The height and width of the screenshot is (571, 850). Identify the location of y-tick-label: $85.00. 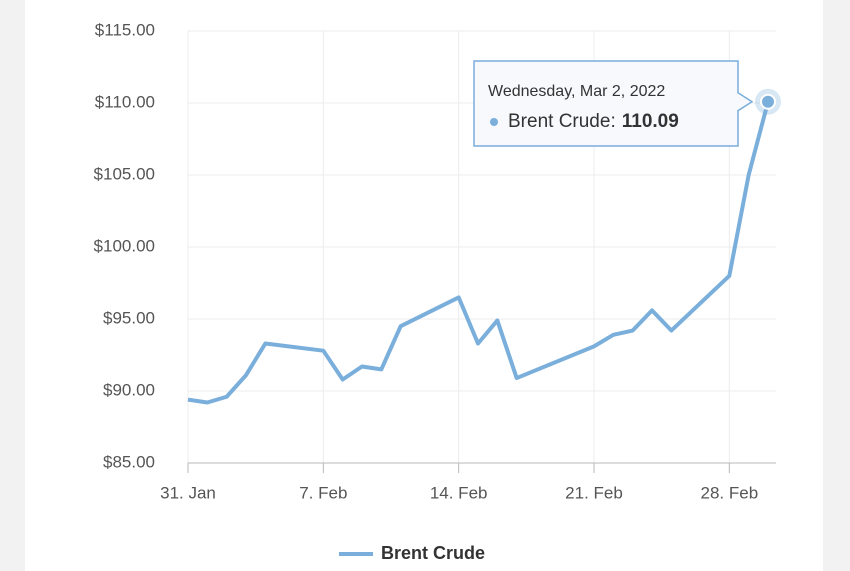
(129, 461).